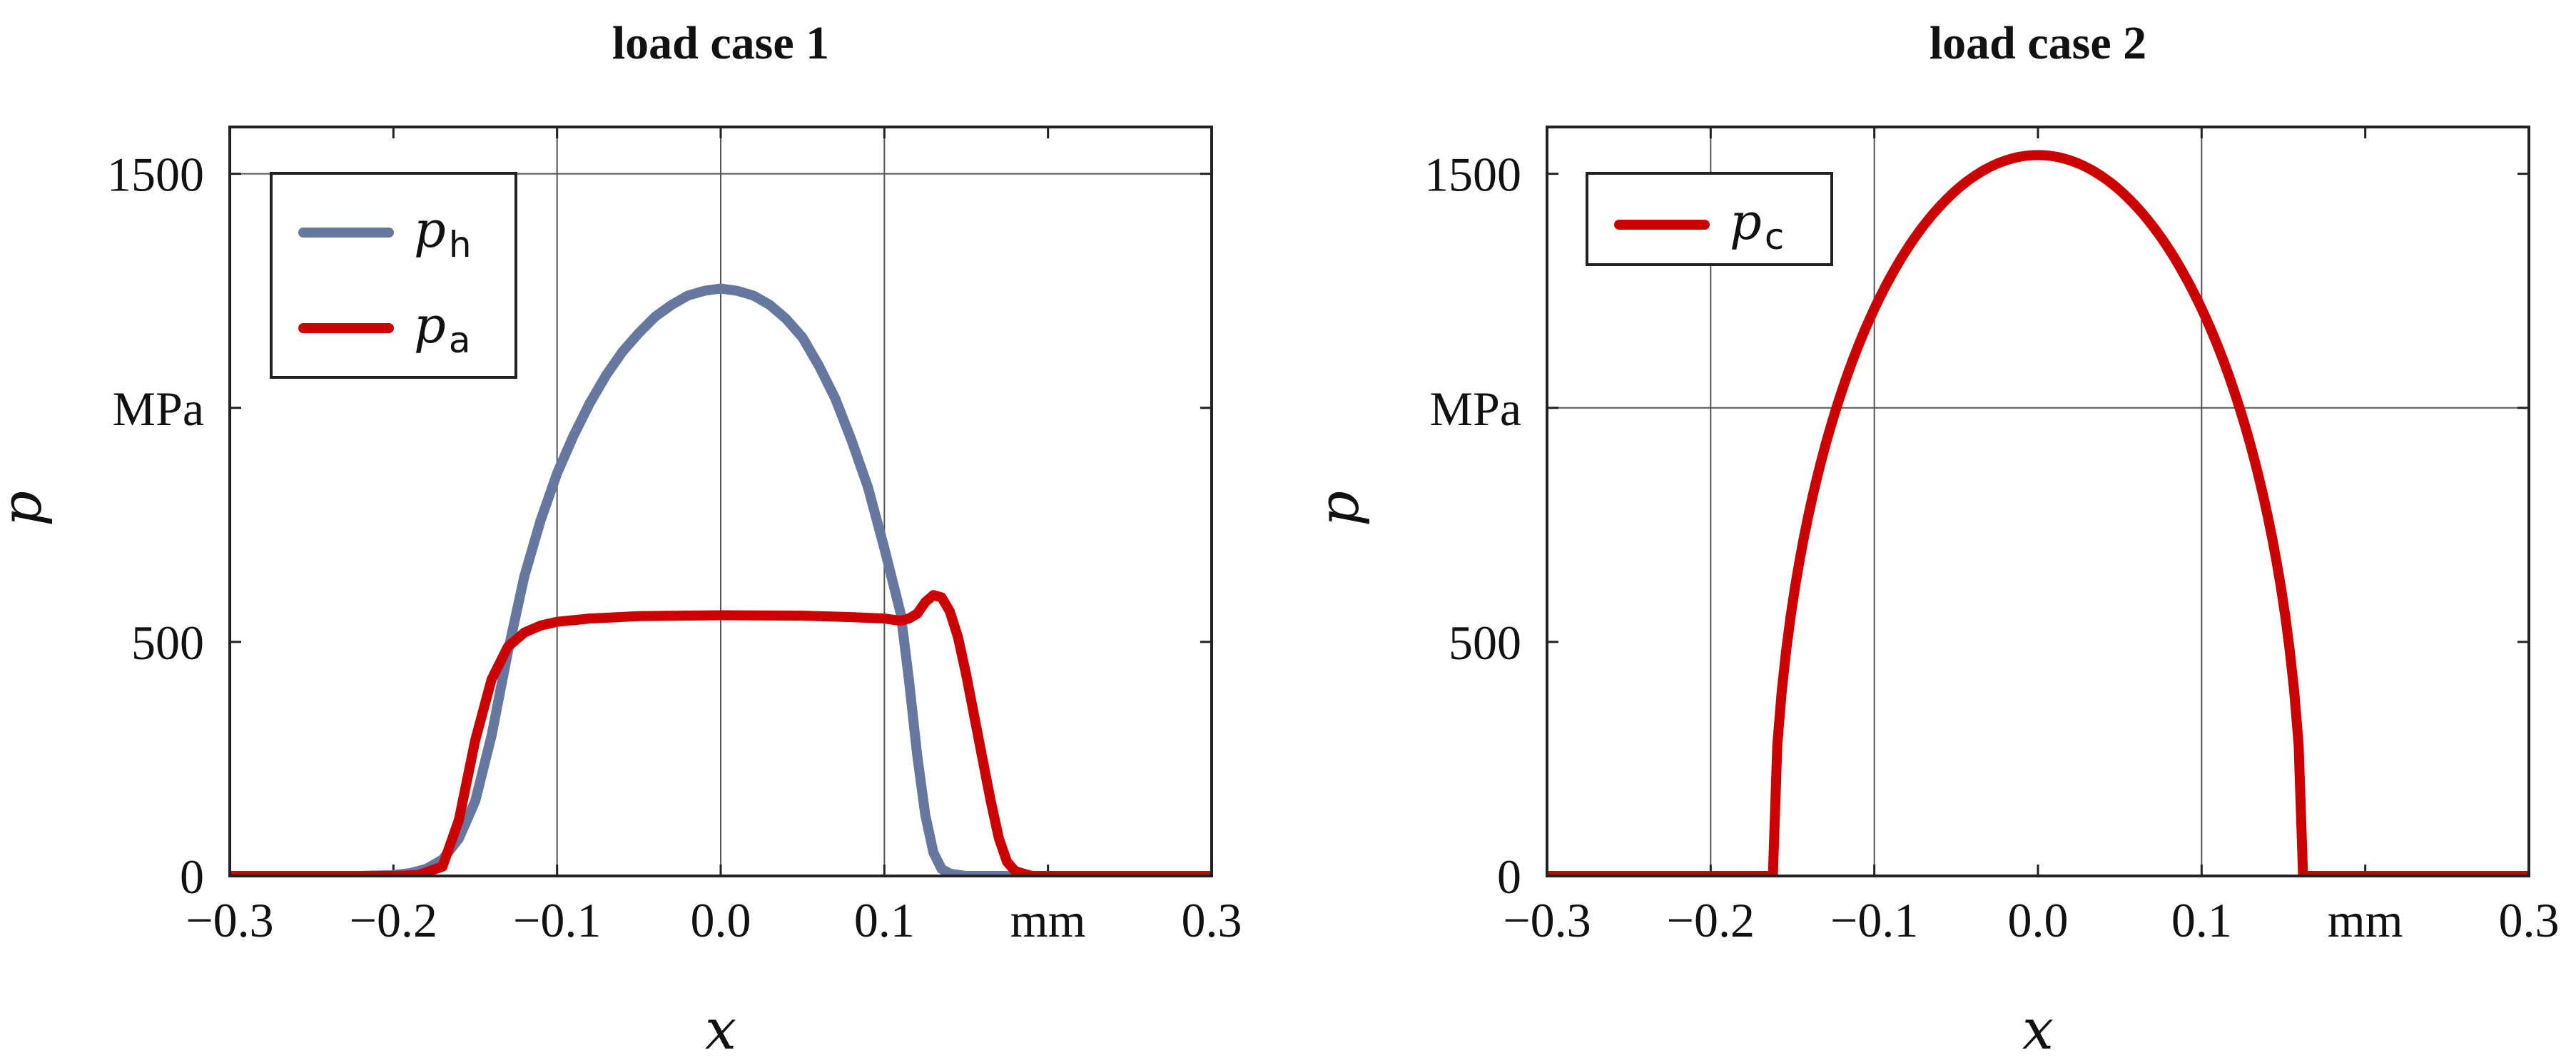 The height and width of the screenshot is (1060, 2576). What do you see at coordinates (442, 328) in the screenshot?
I see `legend-label: pa` at bounding box center [442, 328].